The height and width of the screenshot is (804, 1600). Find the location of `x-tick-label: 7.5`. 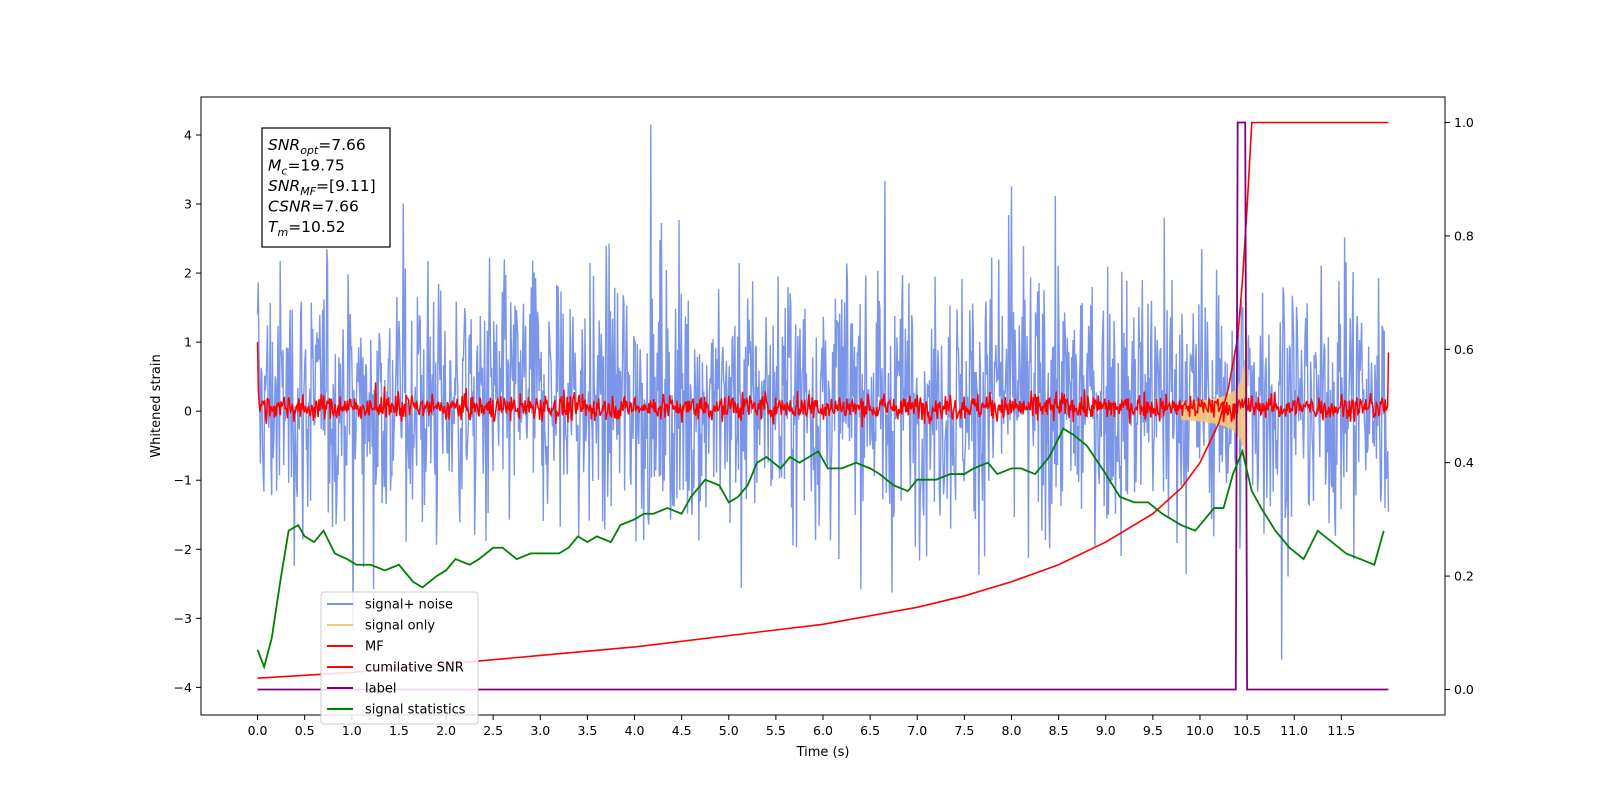

x-tick-label: 7.5 is located at coordinates (964, 730).